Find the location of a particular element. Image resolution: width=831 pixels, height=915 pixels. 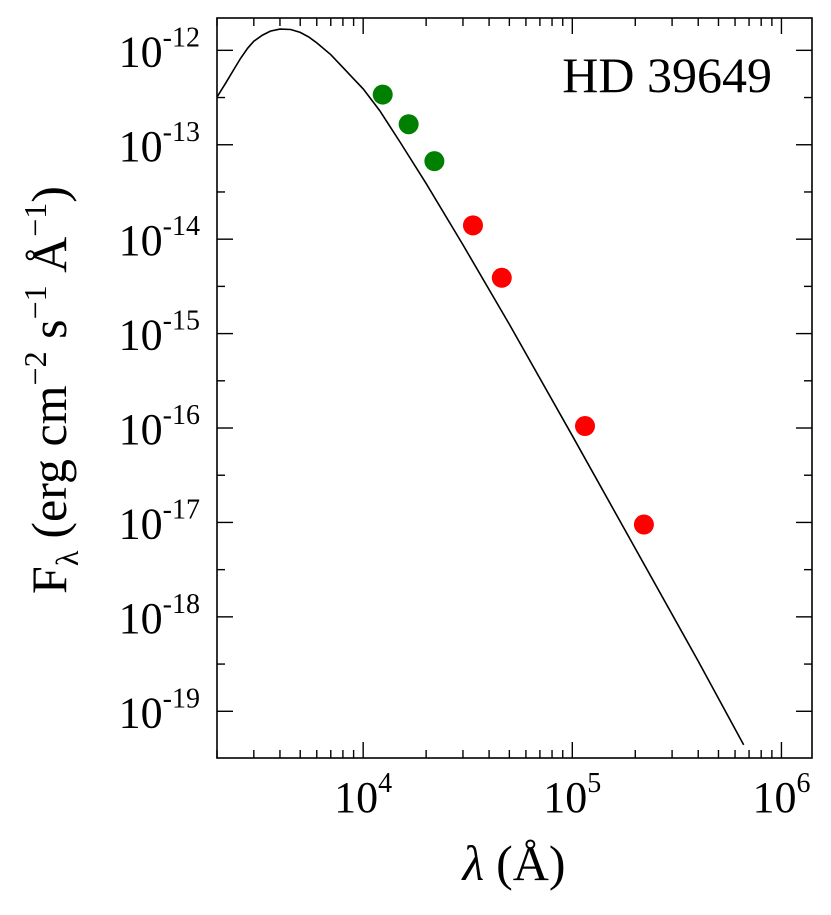

x-tick-label: 10⁵ is located at coordinates (572, 795).